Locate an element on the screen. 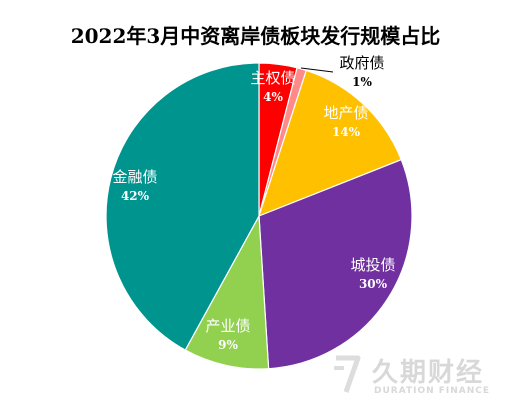 The height and width of the screenshot is (403, 511). watermark-brand-en: DURATION FINANCE is located at coordinates (432, 391).